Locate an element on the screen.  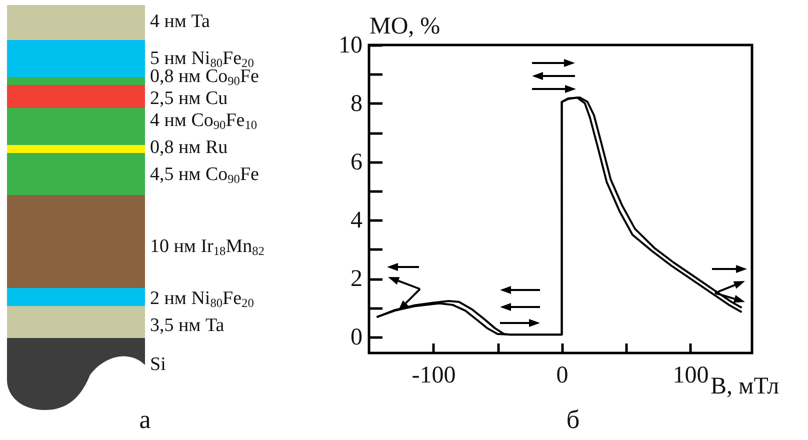
text: а is located at coordinates (145, 419).